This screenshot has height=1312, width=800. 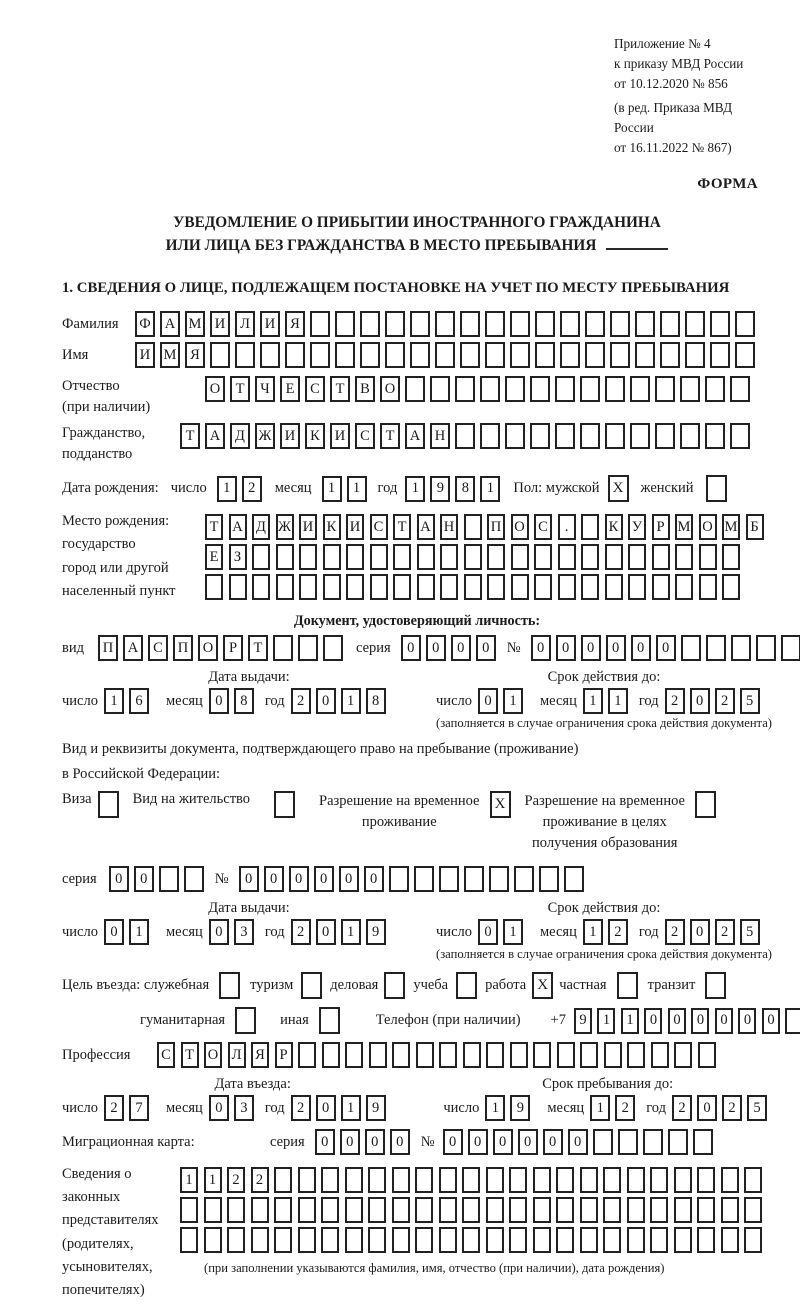 What do you see at coordinates (375, 932) in the screenshot?
I see `form-cell: 9` at bounding box center [375, 932].